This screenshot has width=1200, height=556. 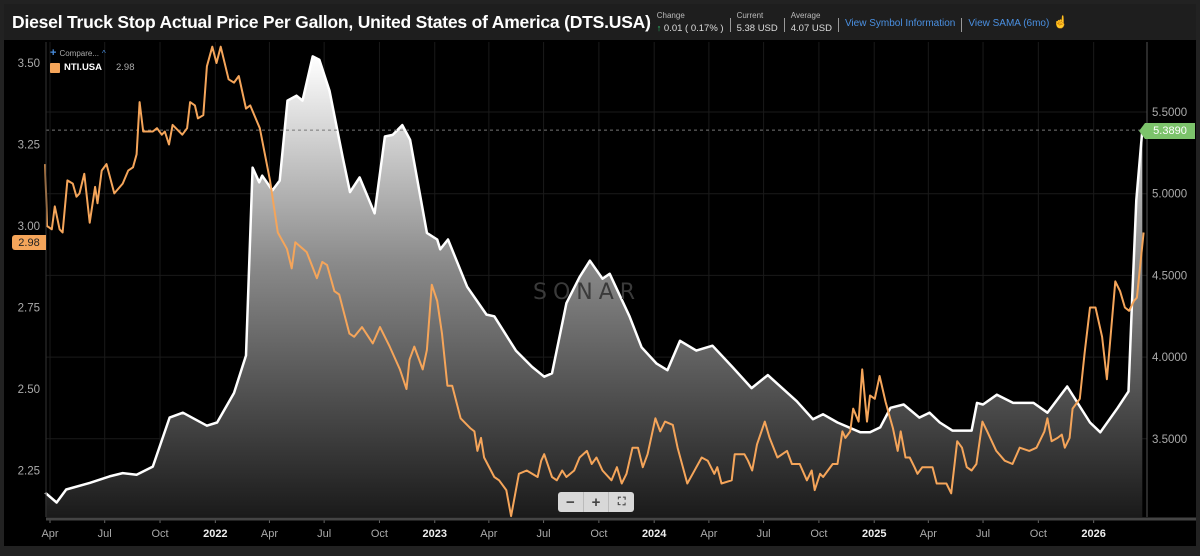 What do you see at coordinates (659, 28) in the screenshot?
I see `arrow-up-icon: ↑` at bounding box center [659, 28].